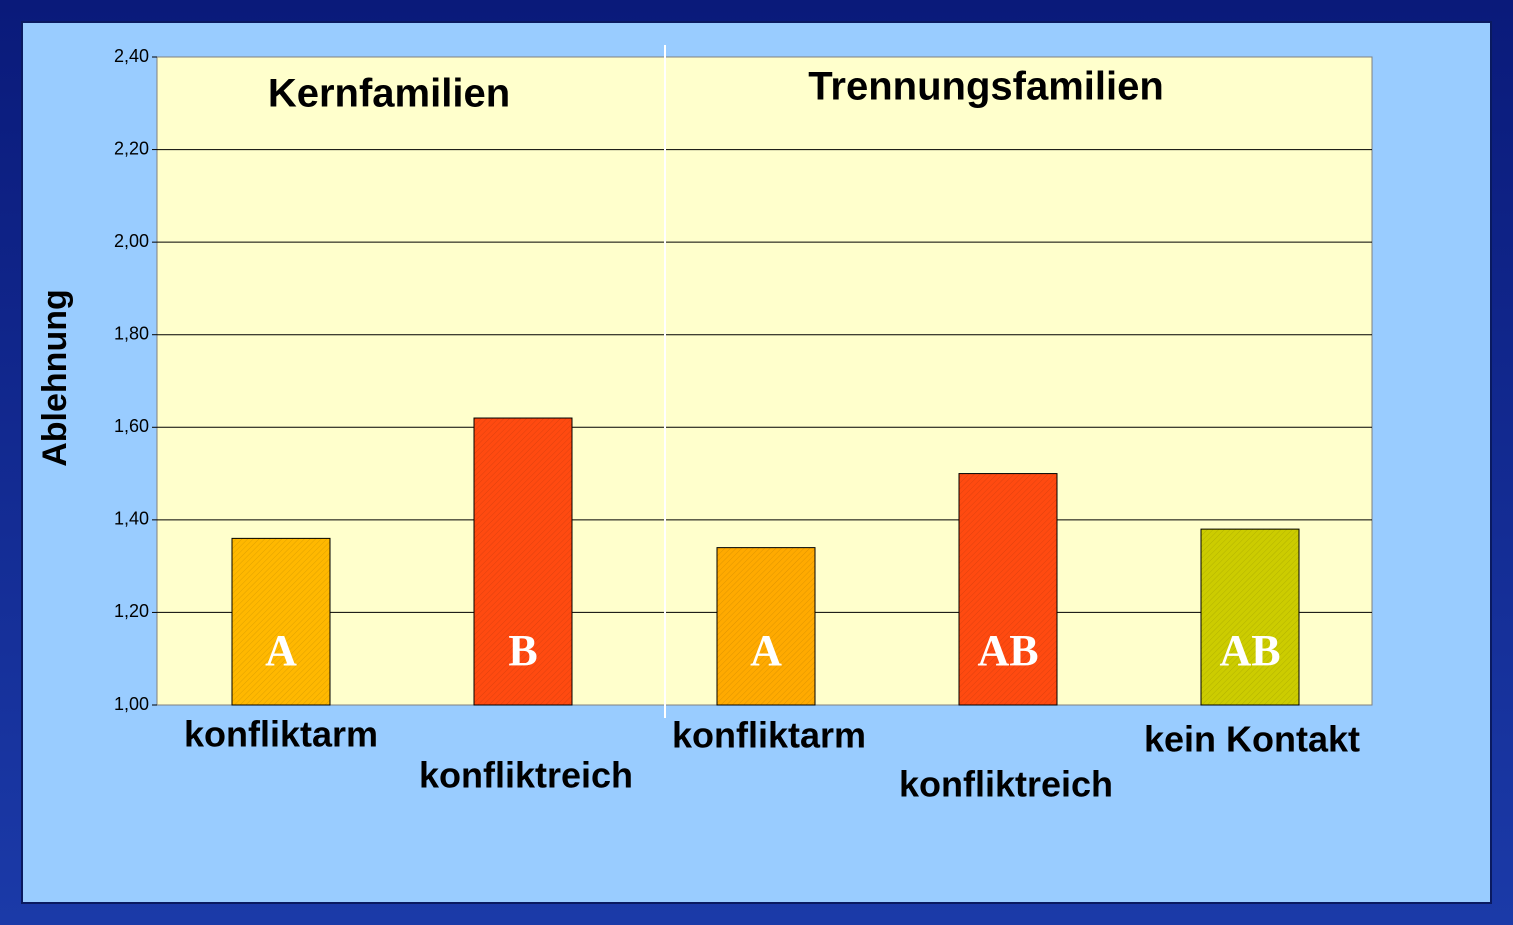 This screenshot has width=1513, height=925. Describe the element at coordinates (131, 333) in the screenshot. I see `y-tick-label: 1,80` at that location.